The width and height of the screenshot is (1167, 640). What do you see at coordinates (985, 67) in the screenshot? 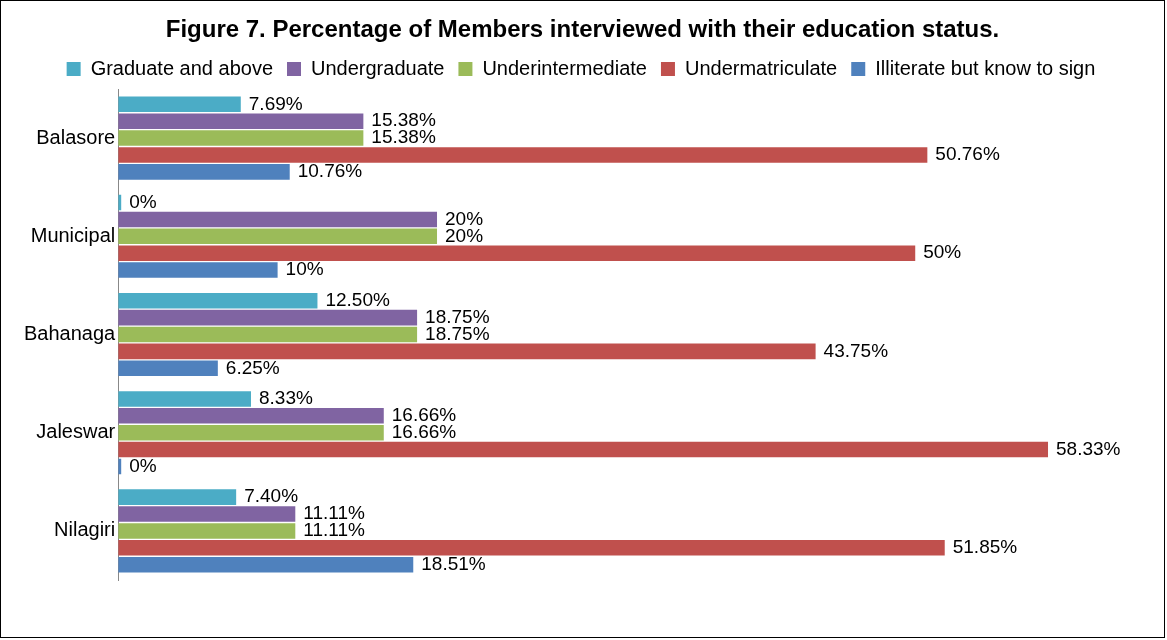
I see `legend-label: Illiterate but know to sign` at bounding box center [985, 67].